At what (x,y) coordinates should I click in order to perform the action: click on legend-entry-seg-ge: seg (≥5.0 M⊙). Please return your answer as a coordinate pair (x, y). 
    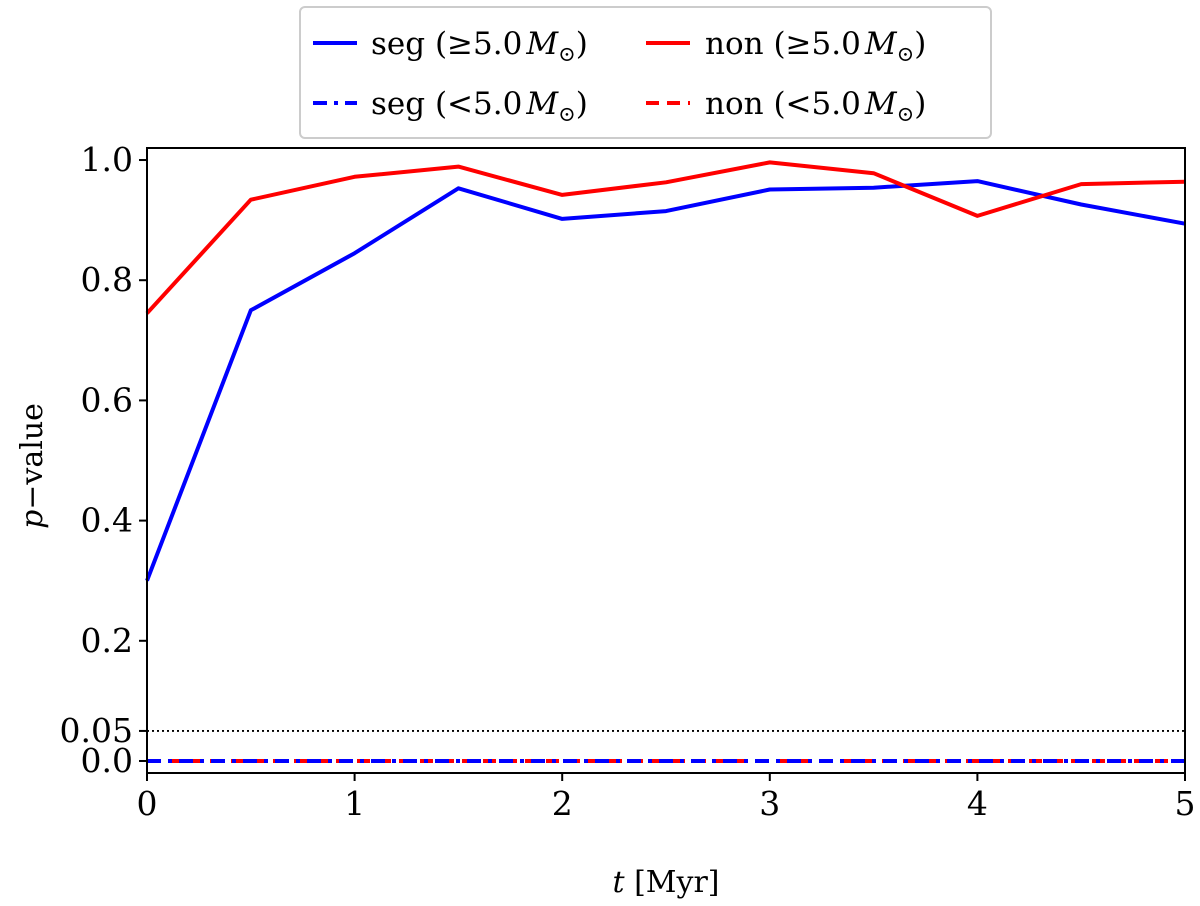
    Looking at the image, I should click on (450, 46).